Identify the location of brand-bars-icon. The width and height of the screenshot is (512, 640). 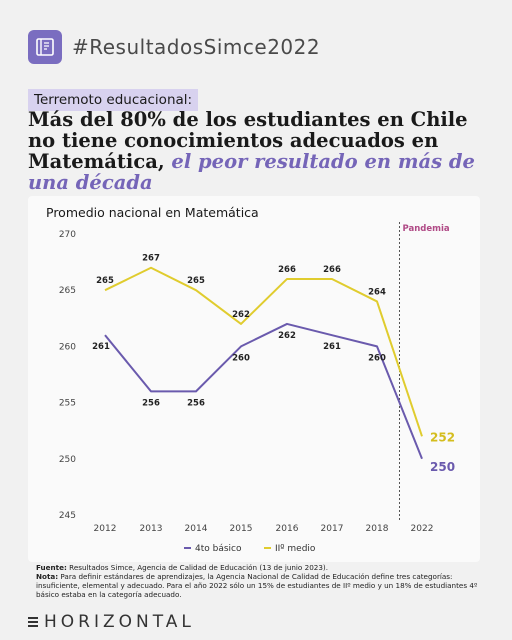
(33, 622).